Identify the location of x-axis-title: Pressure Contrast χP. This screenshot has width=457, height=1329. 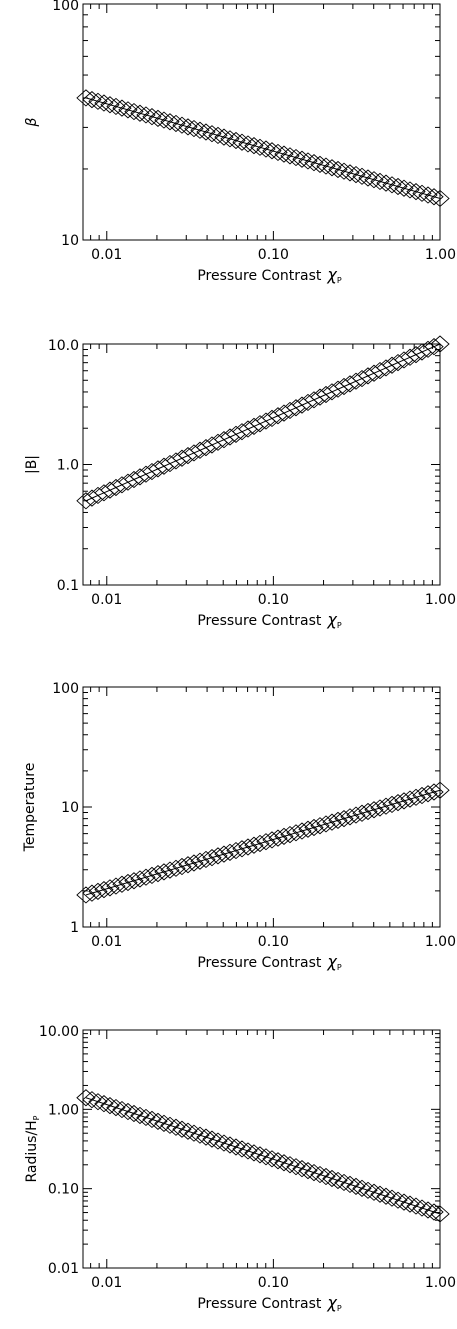
(269, 962).